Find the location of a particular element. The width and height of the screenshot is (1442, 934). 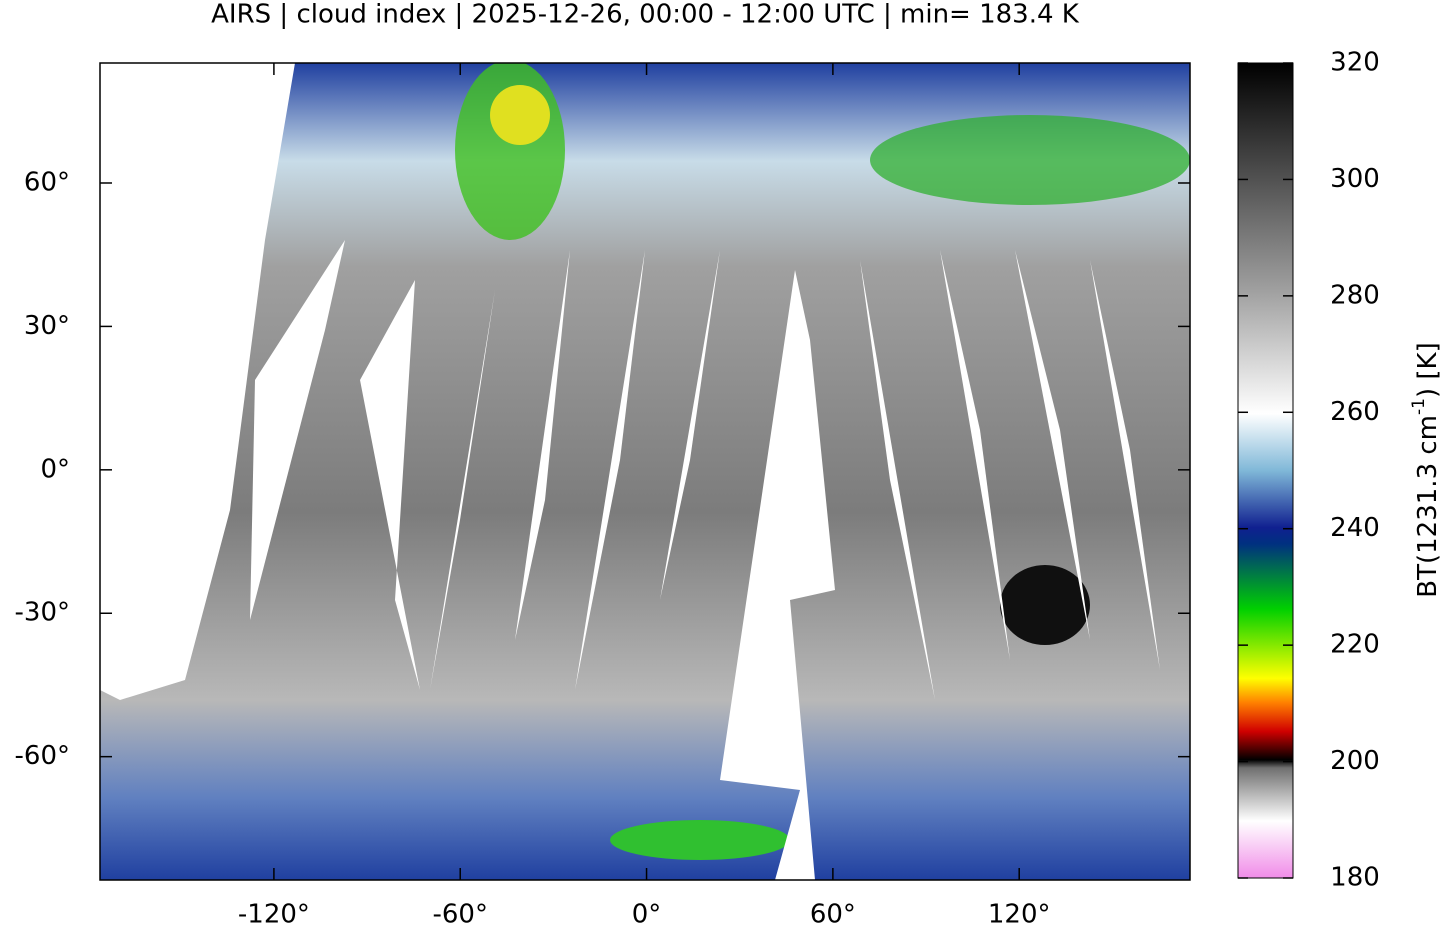

x-tick-label: 60° is located at coordinates (833, 915).